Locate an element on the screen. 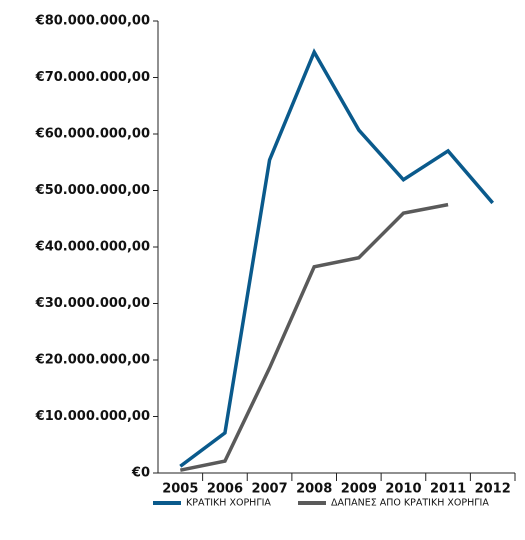 This screenshot has height=540, width=525. x-tick-label: 2012 is located at coordinates (493, 489).